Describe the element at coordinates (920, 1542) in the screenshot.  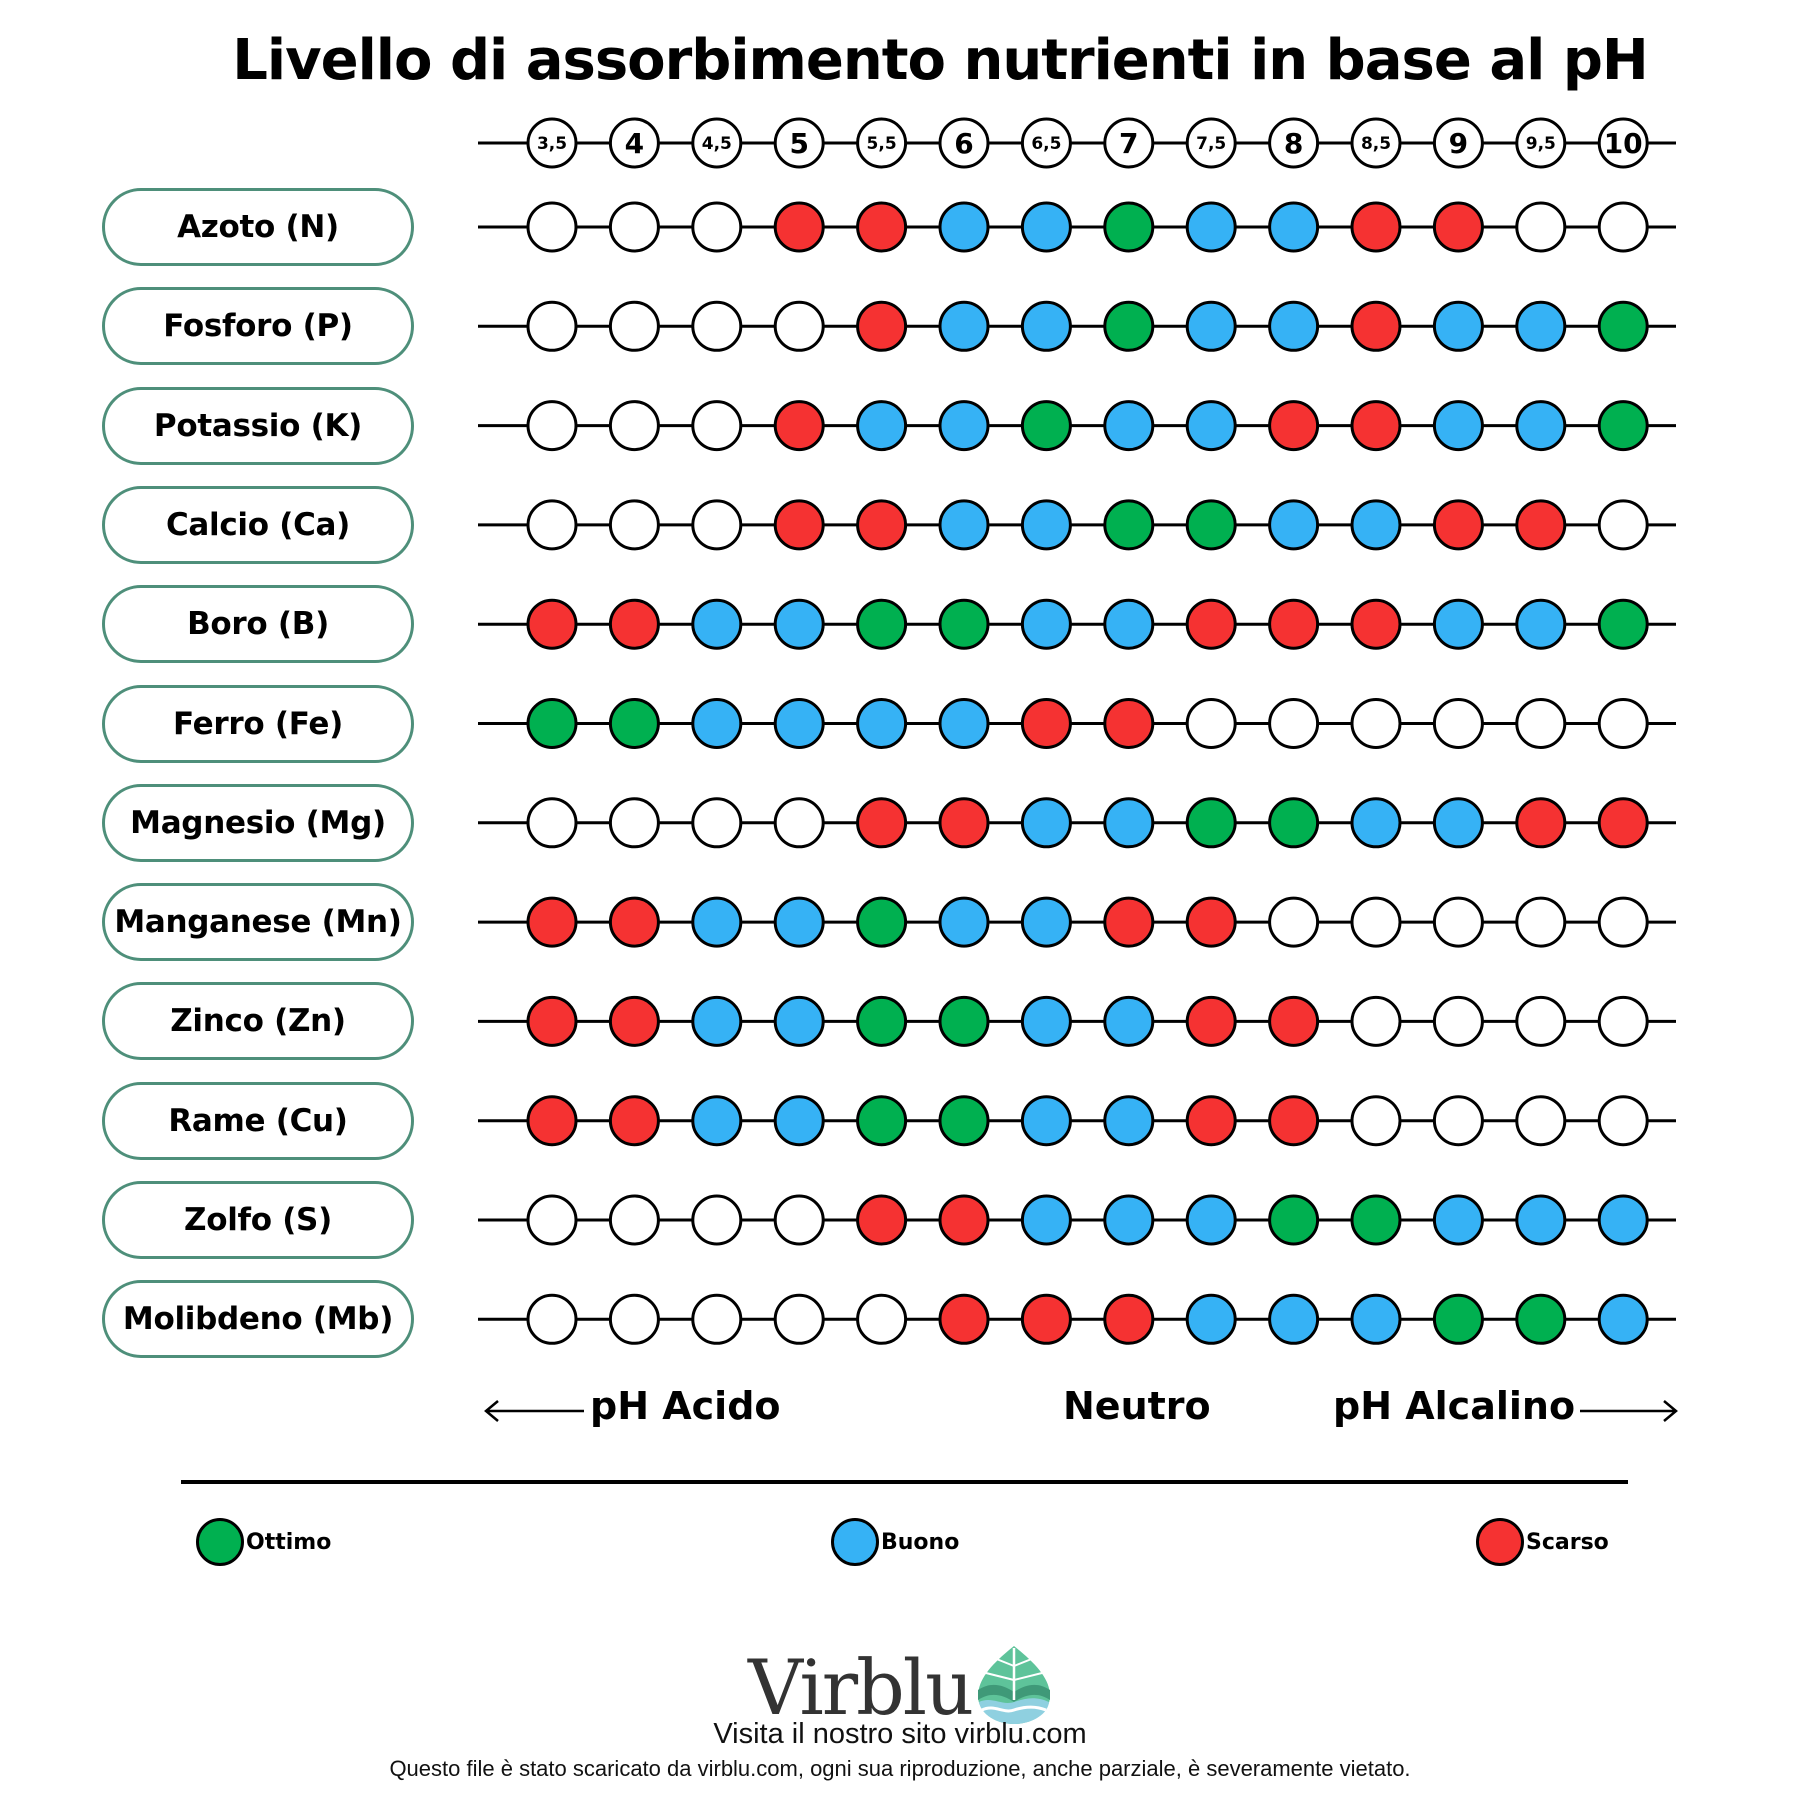
I see `legend-label: Buono` at that location.